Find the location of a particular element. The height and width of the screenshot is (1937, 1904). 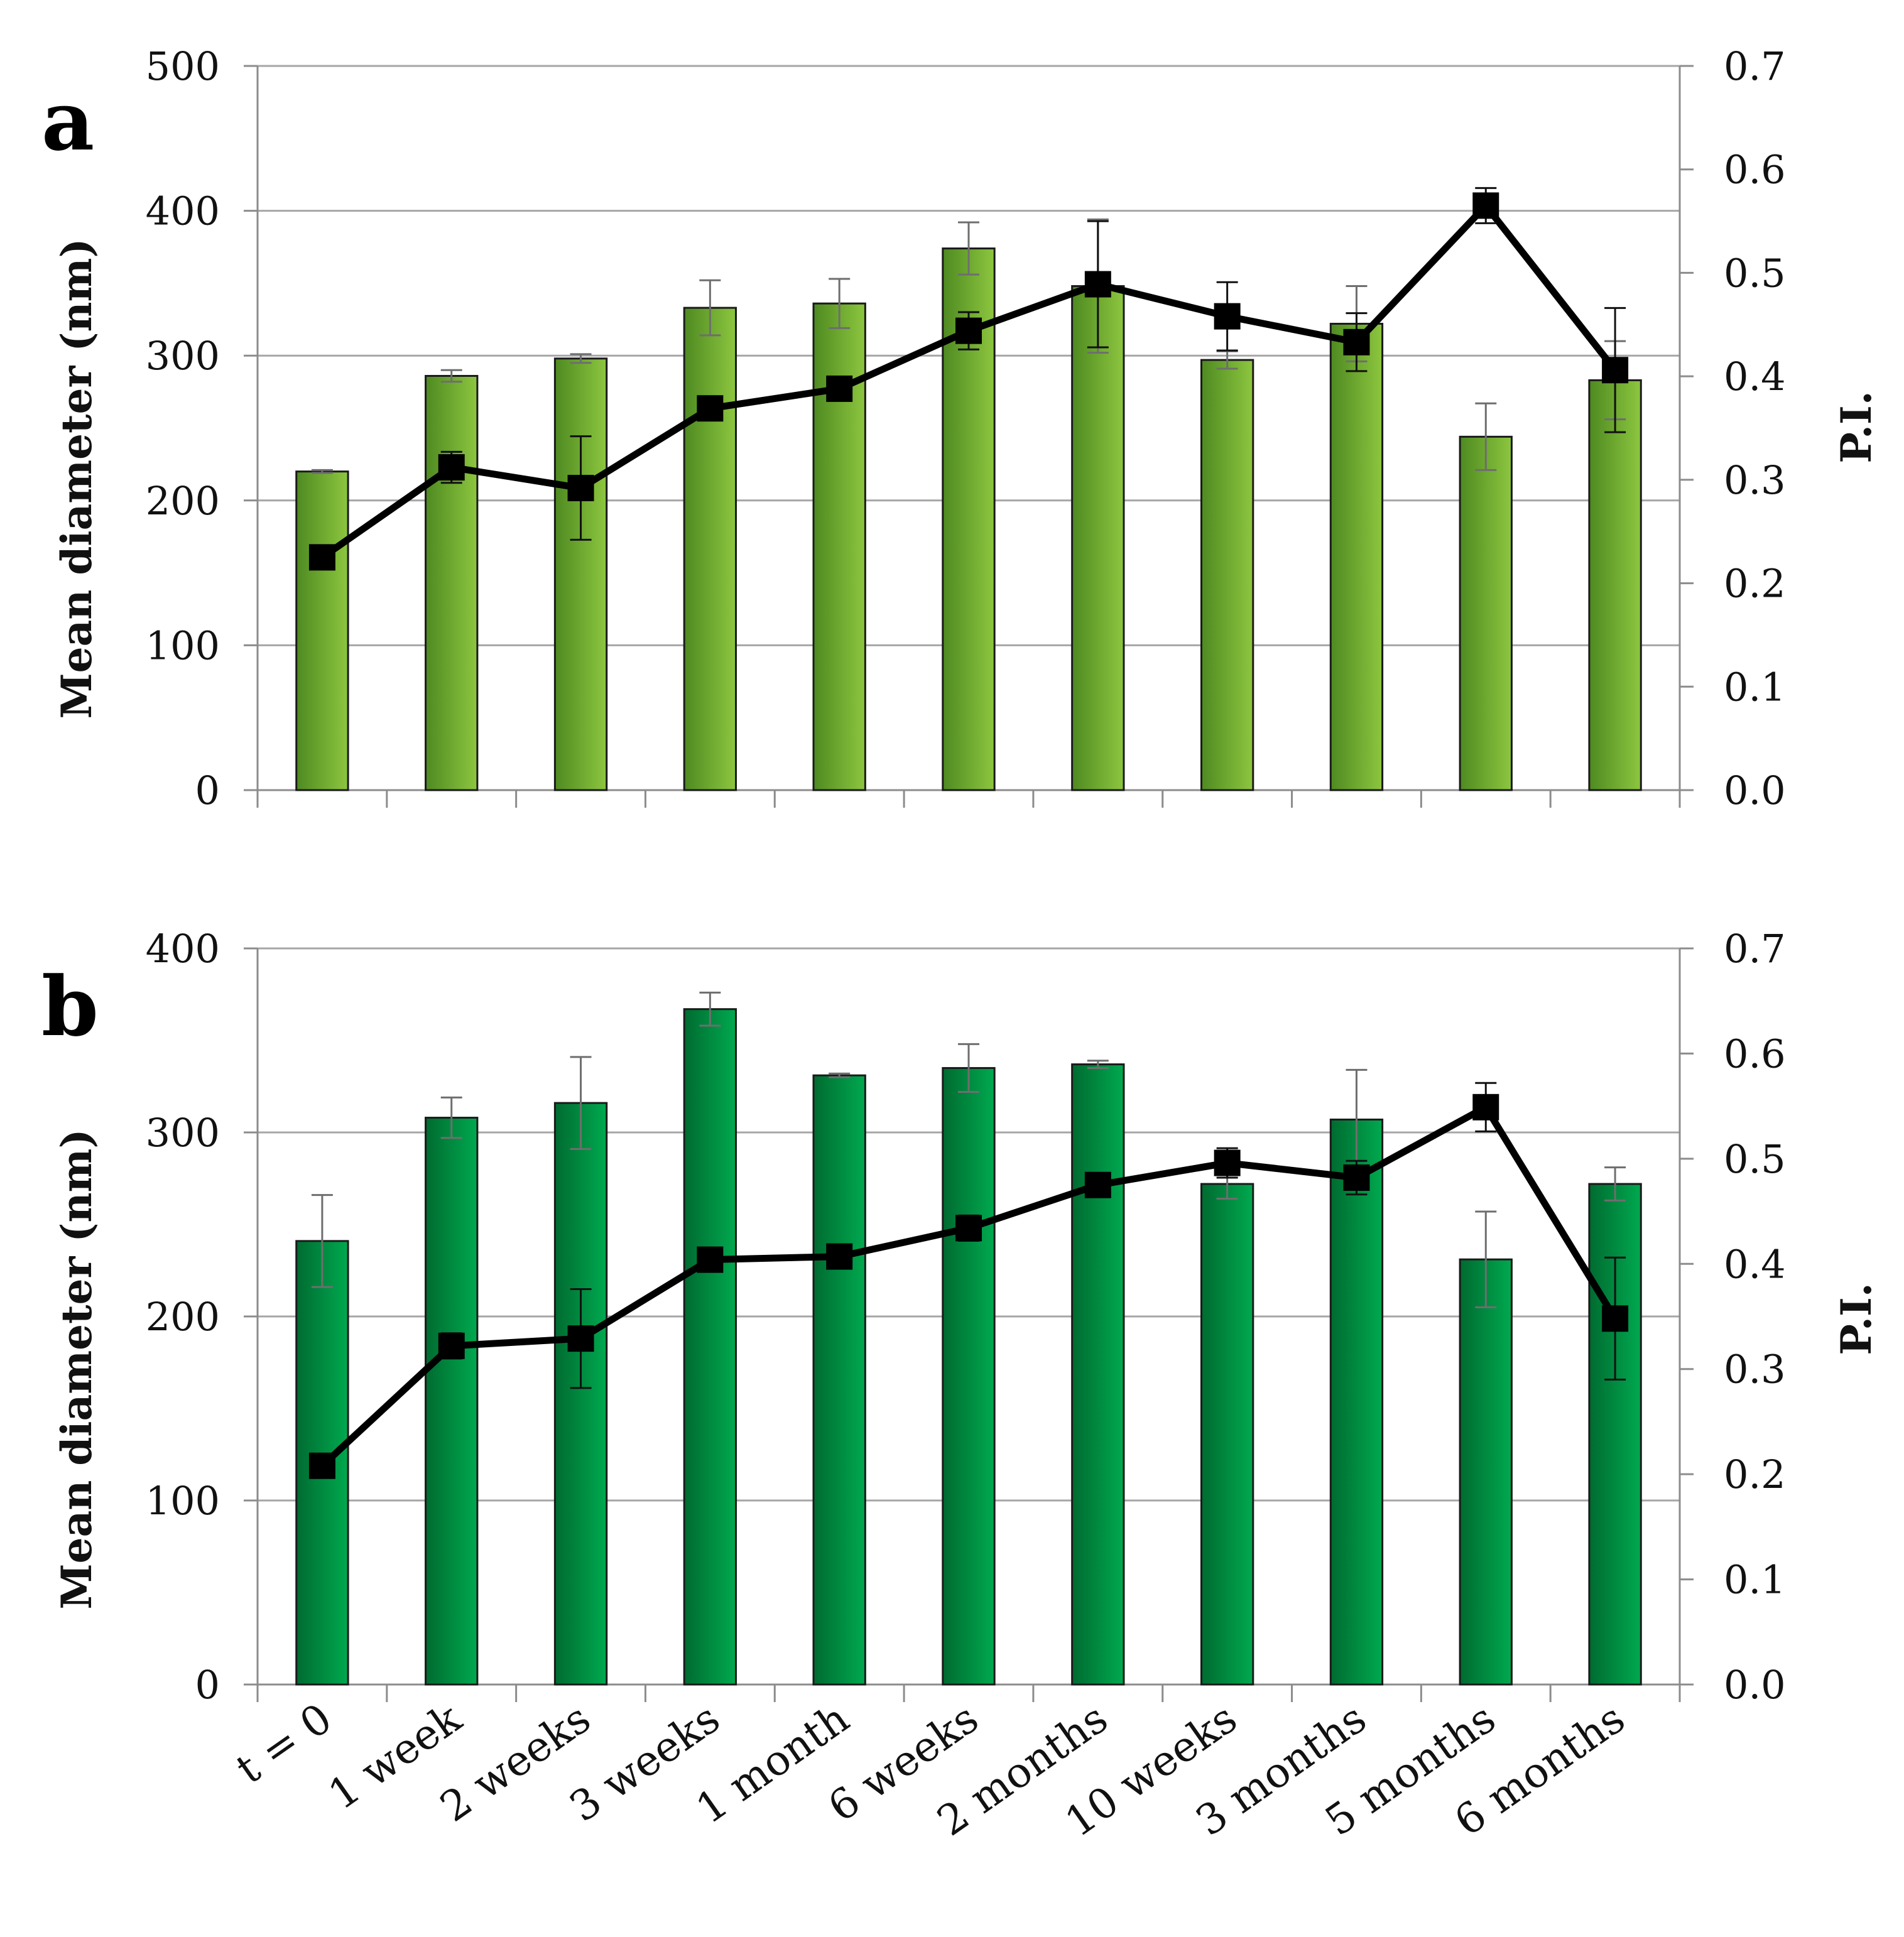

panel-a-y2-tick-label: 0.6 is located at coordinates (1755, 170).